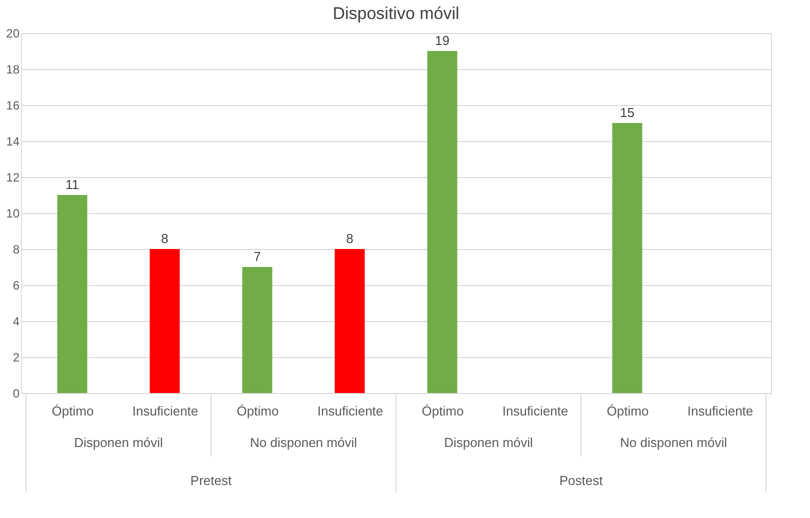  What do you see at coordinates (16, 321) in the screenshot?
I see `y-tick-label: 4` at bounding box center [16, 321].